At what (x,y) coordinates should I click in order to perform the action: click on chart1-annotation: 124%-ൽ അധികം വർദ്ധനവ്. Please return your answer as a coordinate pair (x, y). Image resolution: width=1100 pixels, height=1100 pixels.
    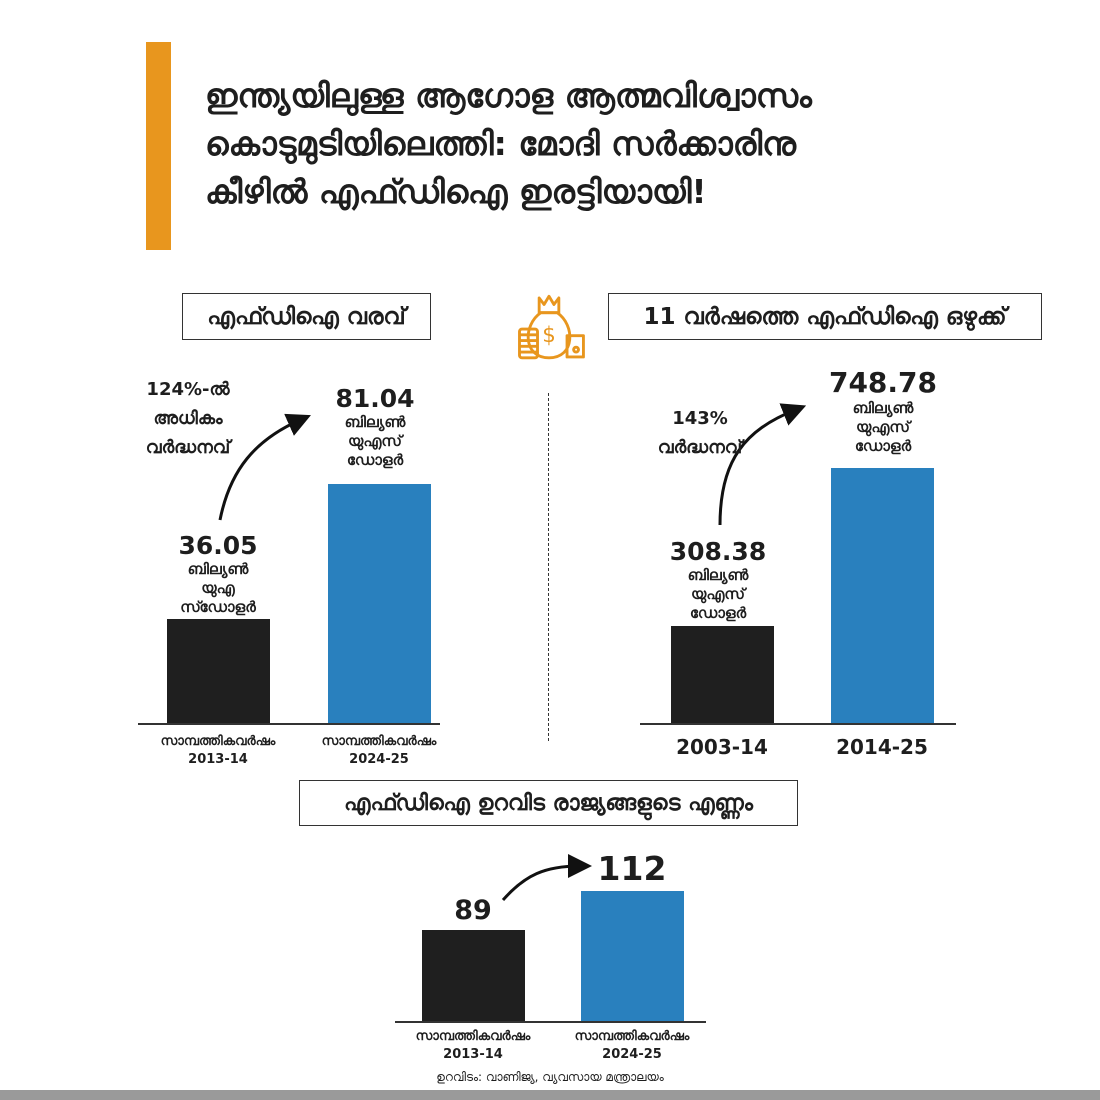
    Looking at the image, I should click on (188, 418).